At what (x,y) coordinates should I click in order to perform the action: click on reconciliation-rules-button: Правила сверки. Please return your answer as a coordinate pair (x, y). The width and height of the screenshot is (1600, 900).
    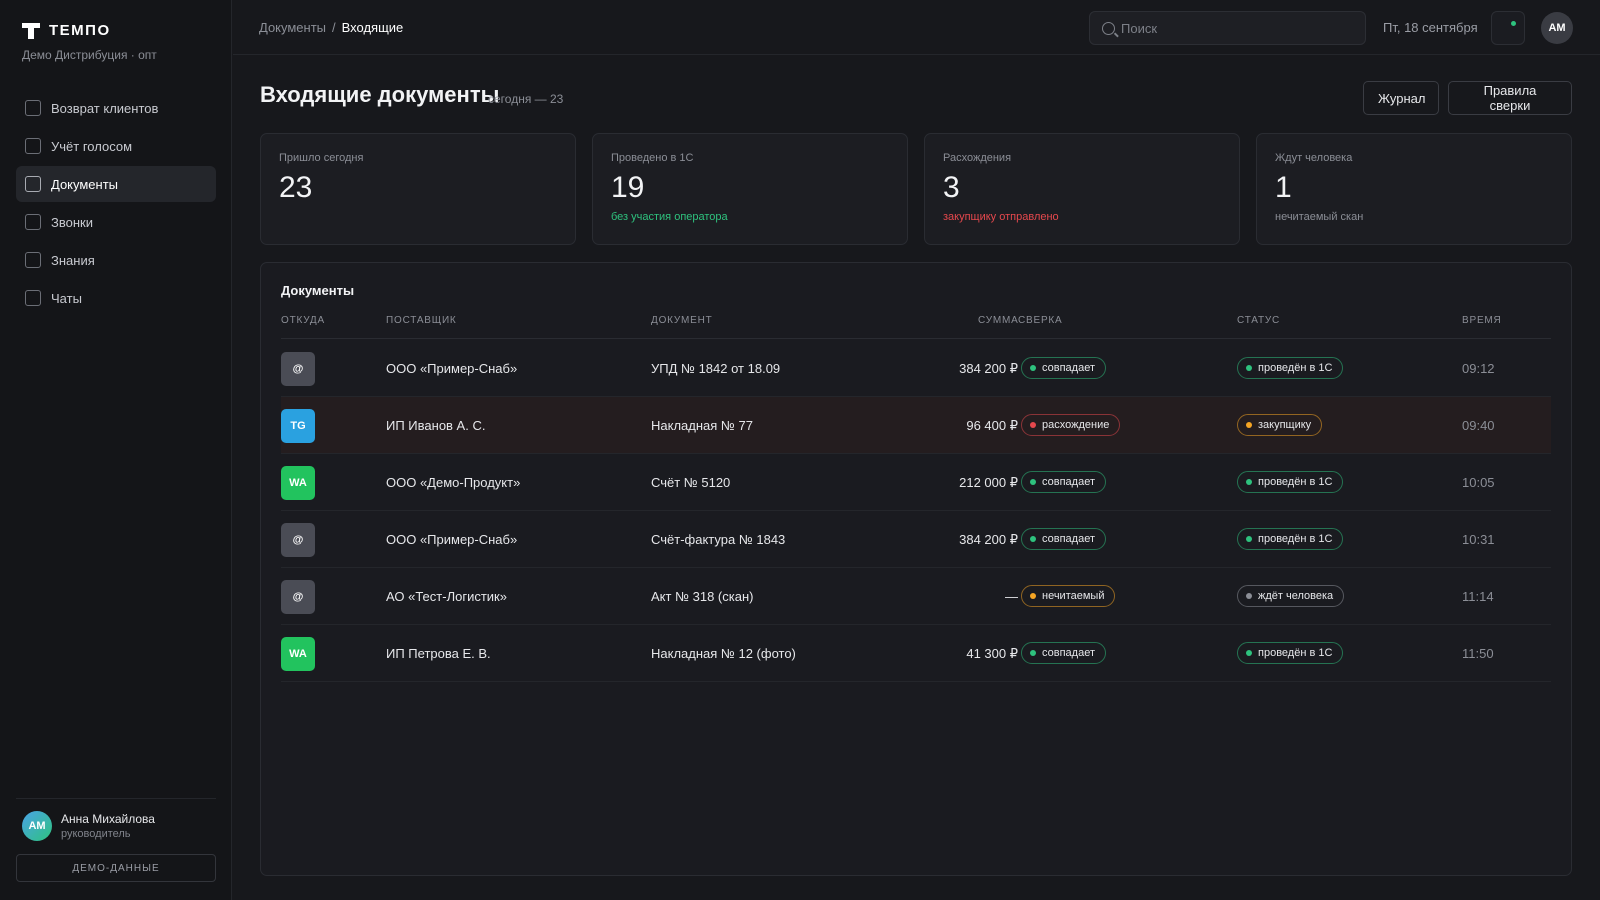
    Looking at the image, I should click on (1510, 98).